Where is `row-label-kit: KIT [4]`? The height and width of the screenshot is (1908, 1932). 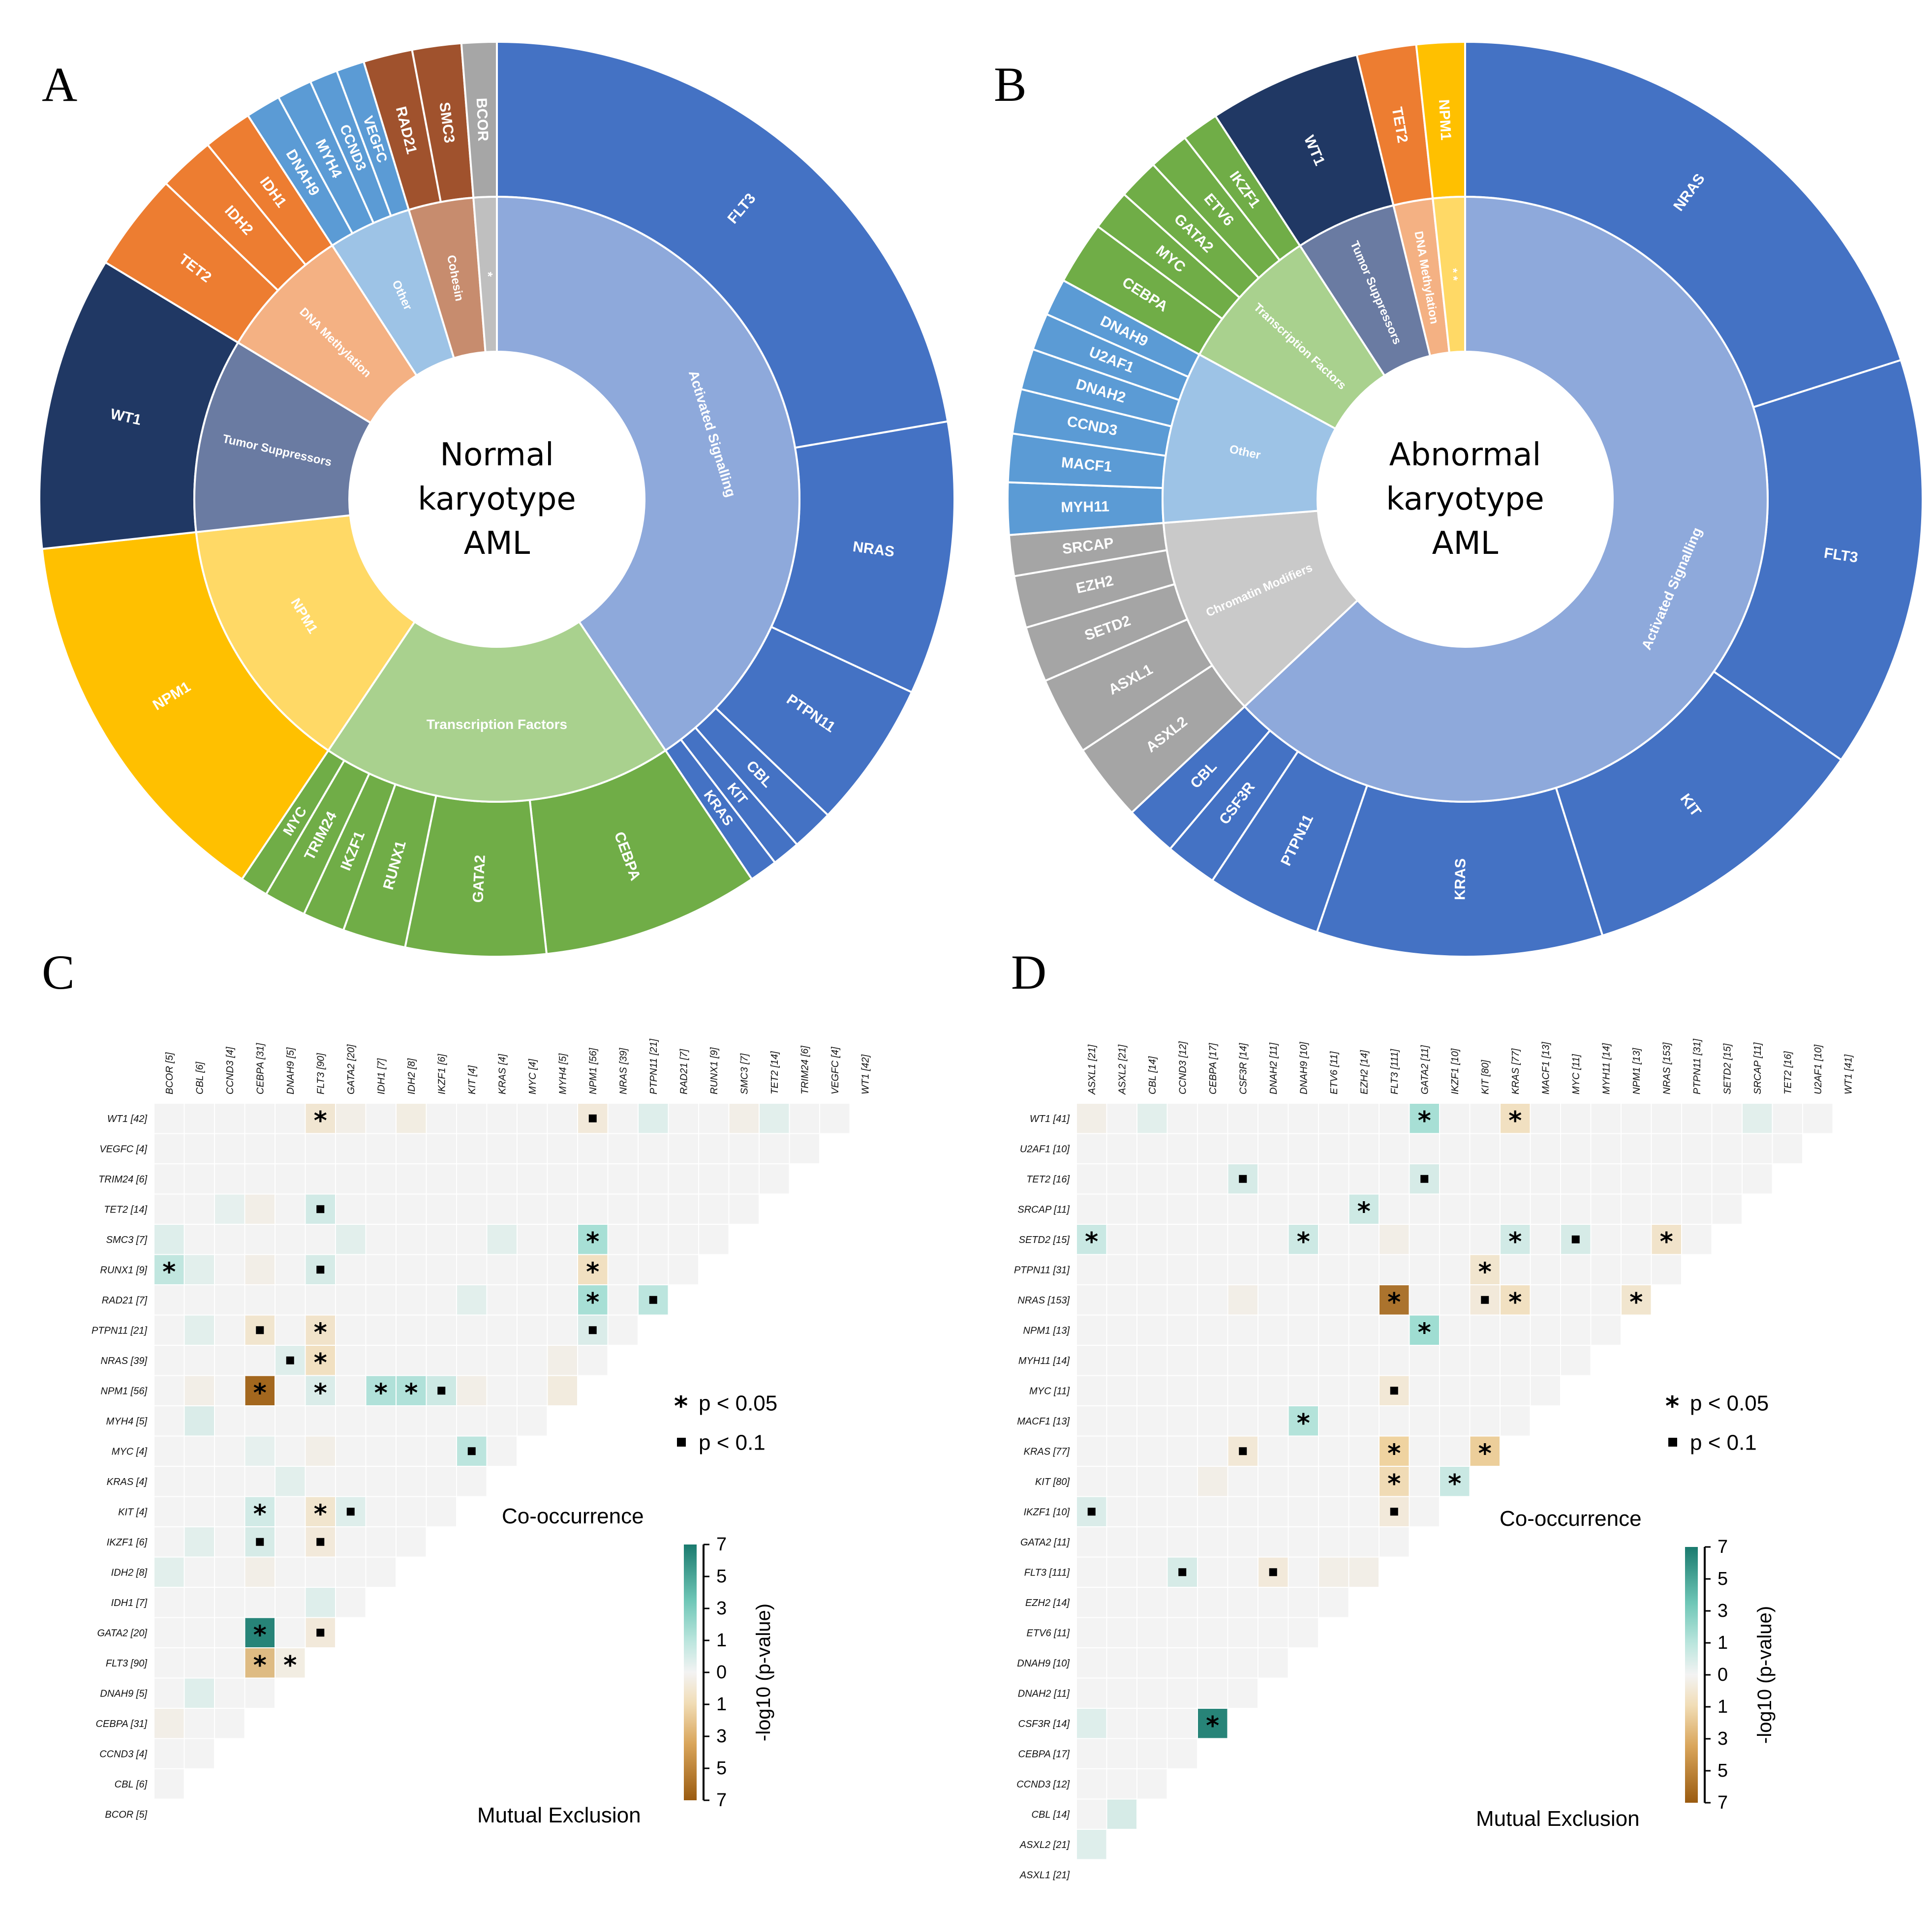
row-label-kit: KIT [4] is located at coordinates (133, 1512).